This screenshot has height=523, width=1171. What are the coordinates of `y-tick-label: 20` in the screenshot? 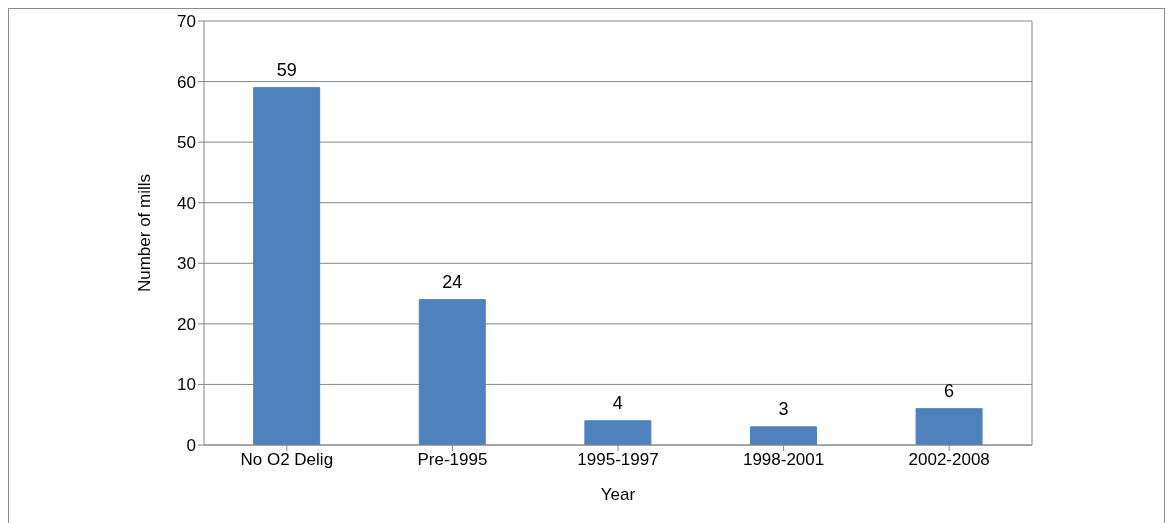 It's located at (186, 324).